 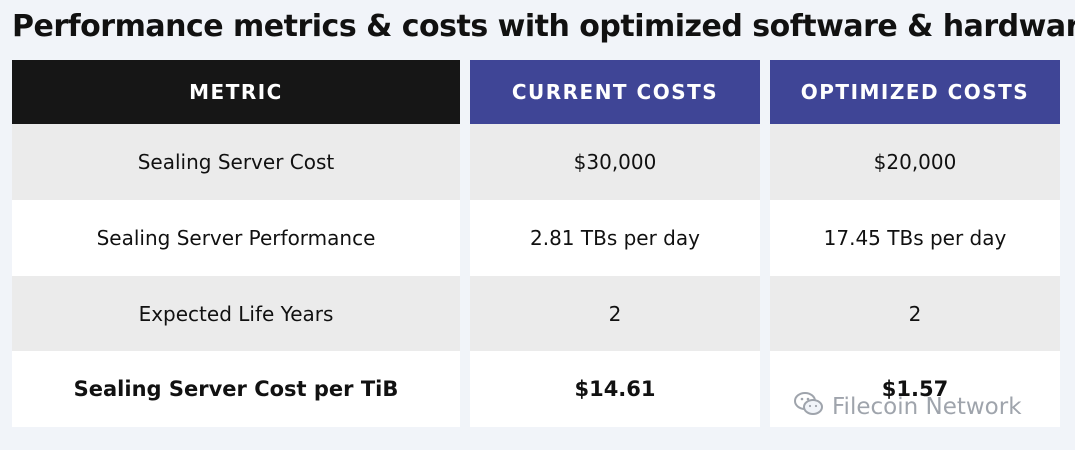 I want to click on row-optimized-value: 2, so click(x=915, y=313).